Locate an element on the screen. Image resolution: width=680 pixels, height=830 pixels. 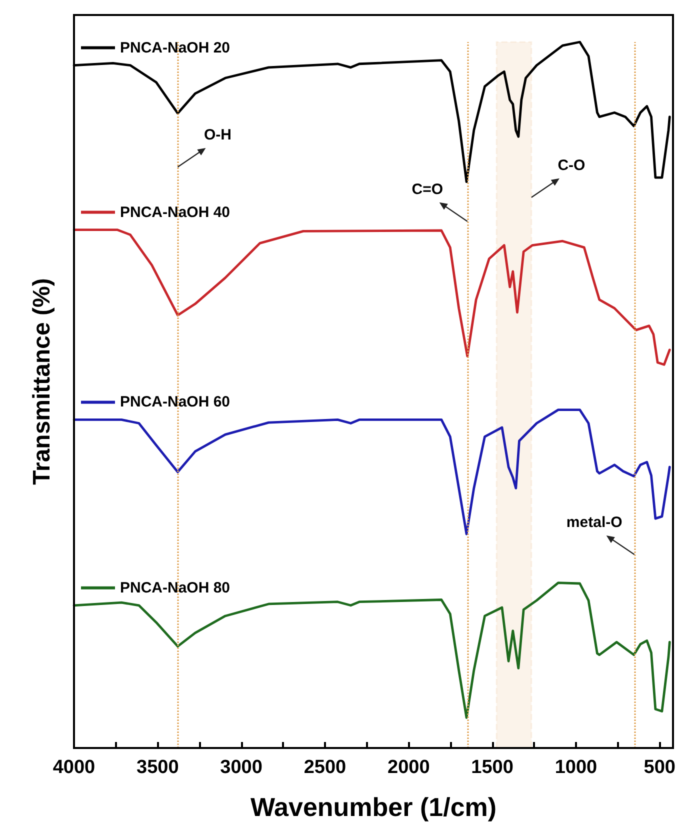
annotation: C-O is located at coordinates (572, 165).